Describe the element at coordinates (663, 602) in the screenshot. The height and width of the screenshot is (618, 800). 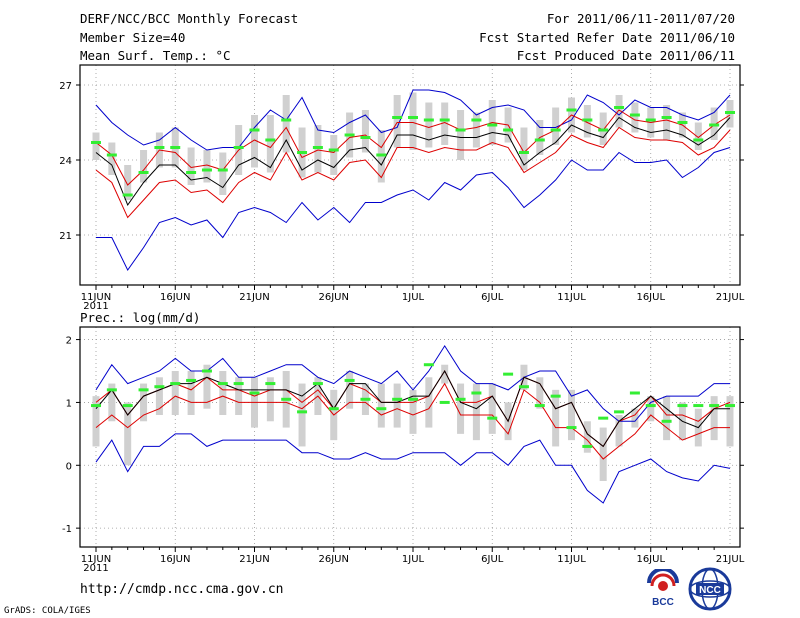
I see `bcc-logo-label: BCC` at that location.